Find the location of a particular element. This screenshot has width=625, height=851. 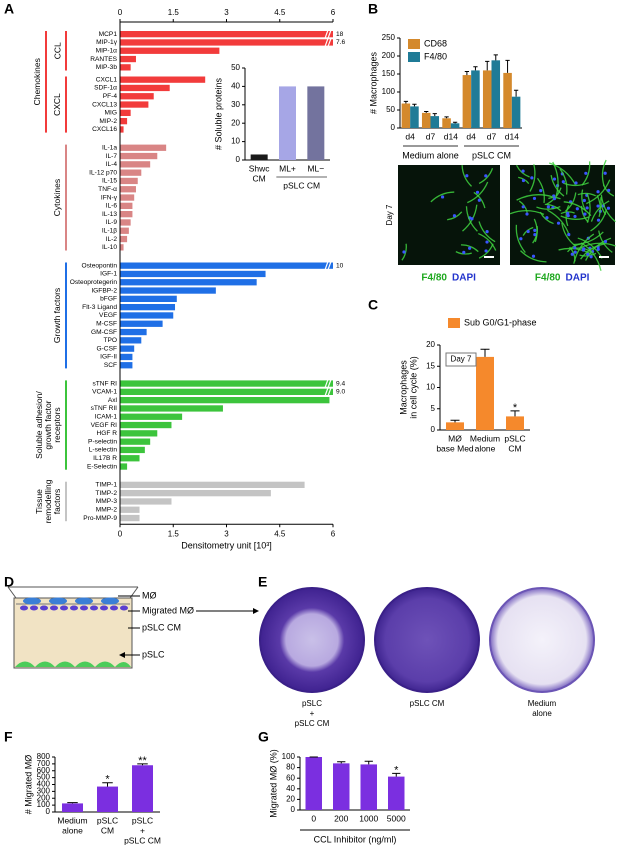

y-tick-label: 150 is located at coordinates (389, 73).